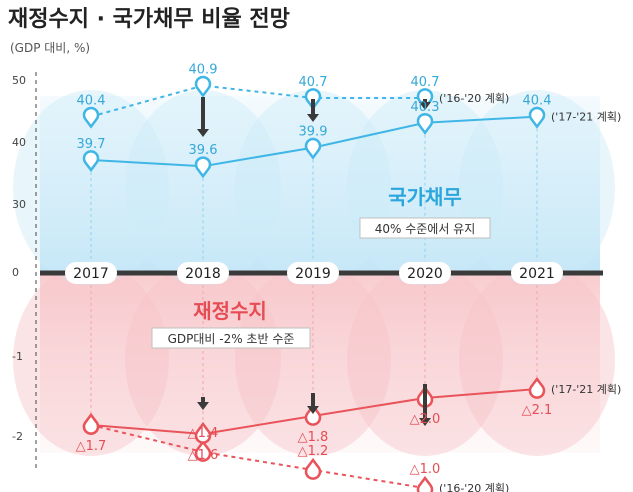  What do you see at coordinates (313, 437) in the screenshot?
I see `data-label-balance_plan_17_21: △1.8` at bounding box center [313, 437].